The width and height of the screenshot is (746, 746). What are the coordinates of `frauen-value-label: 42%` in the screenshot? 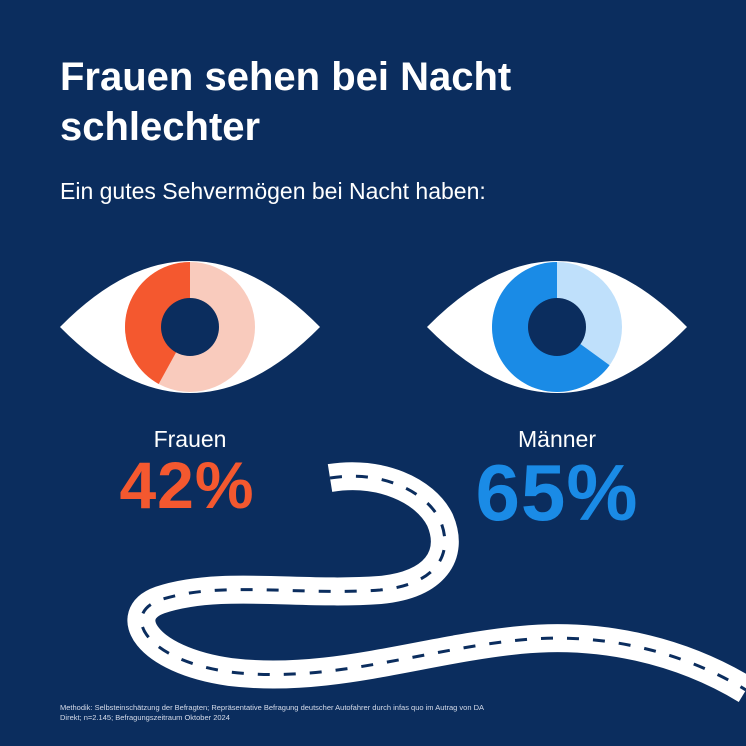 It's located at (187, 485).